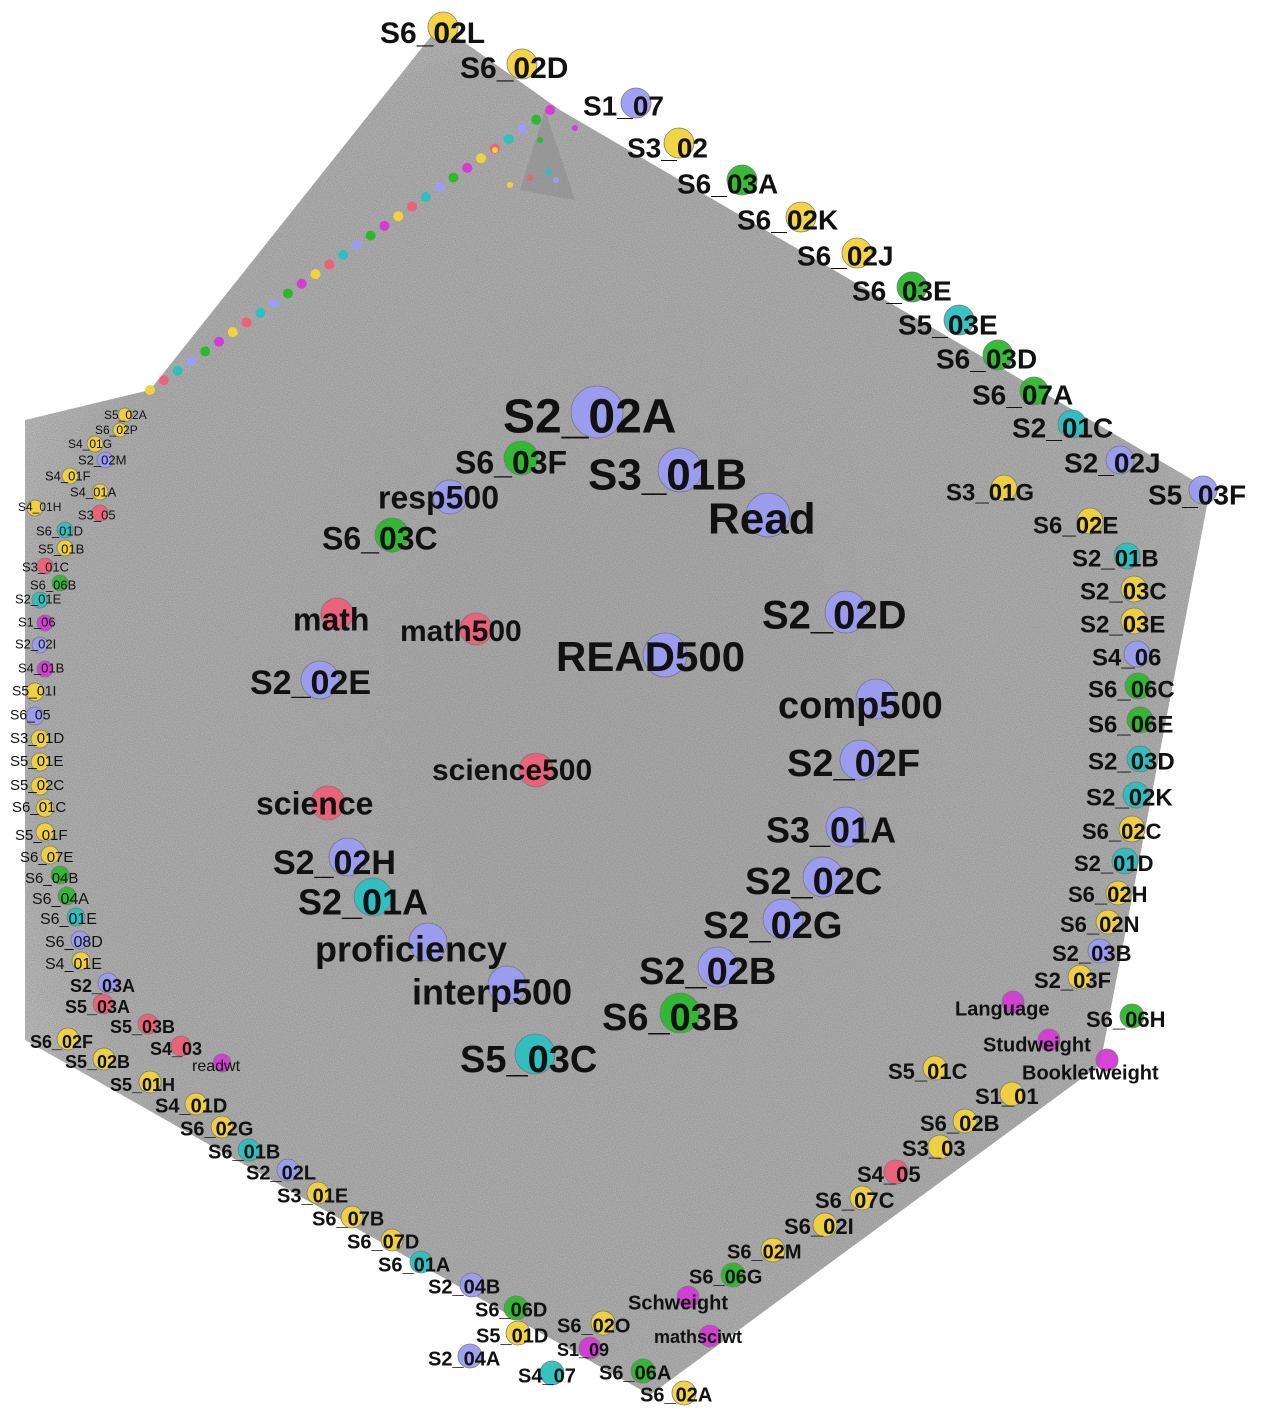 The width and height of the screenshot is (1270, 1413). I want to click on node-label: S2_02J, so click(1112, 462).